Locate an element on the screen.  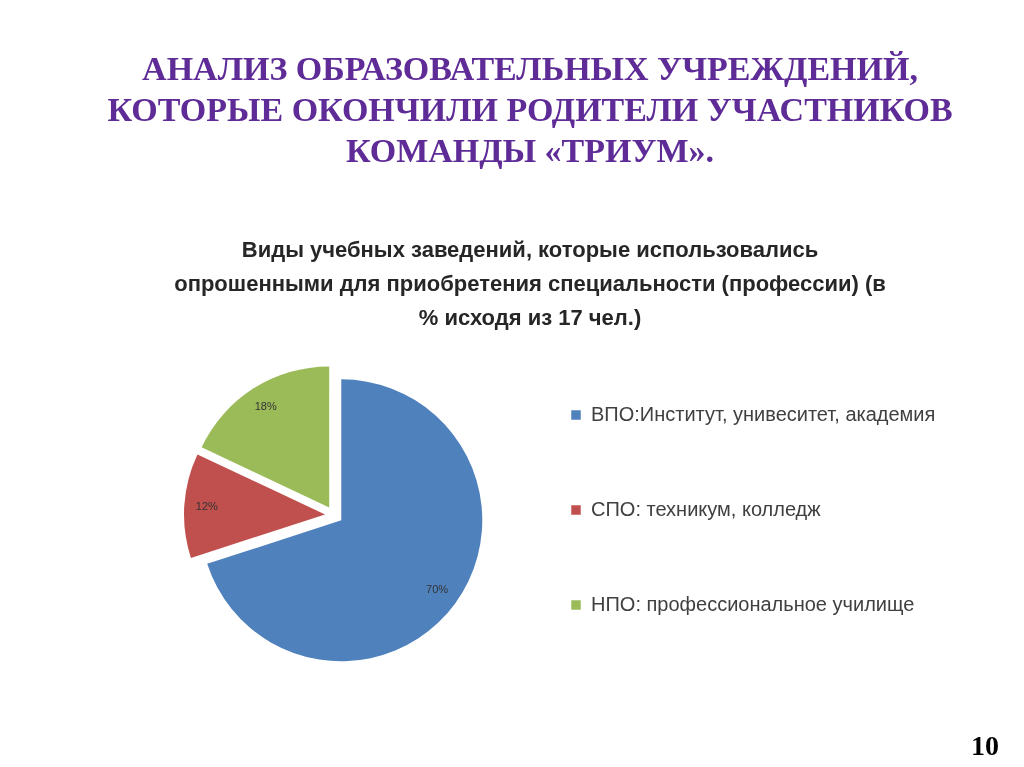
chart-title: АНАЛИЗ ОБРАЗОВАТЕЛЬНЫХ УЧРЕЖДЕНИЙ, КОТОРЫЕ ОКОНЧИЛИ РОДИТЕЛИ УЧАСТНИКОВ КОМАНДЫ «ТРИУМ». is located at coordinates (530, 109).